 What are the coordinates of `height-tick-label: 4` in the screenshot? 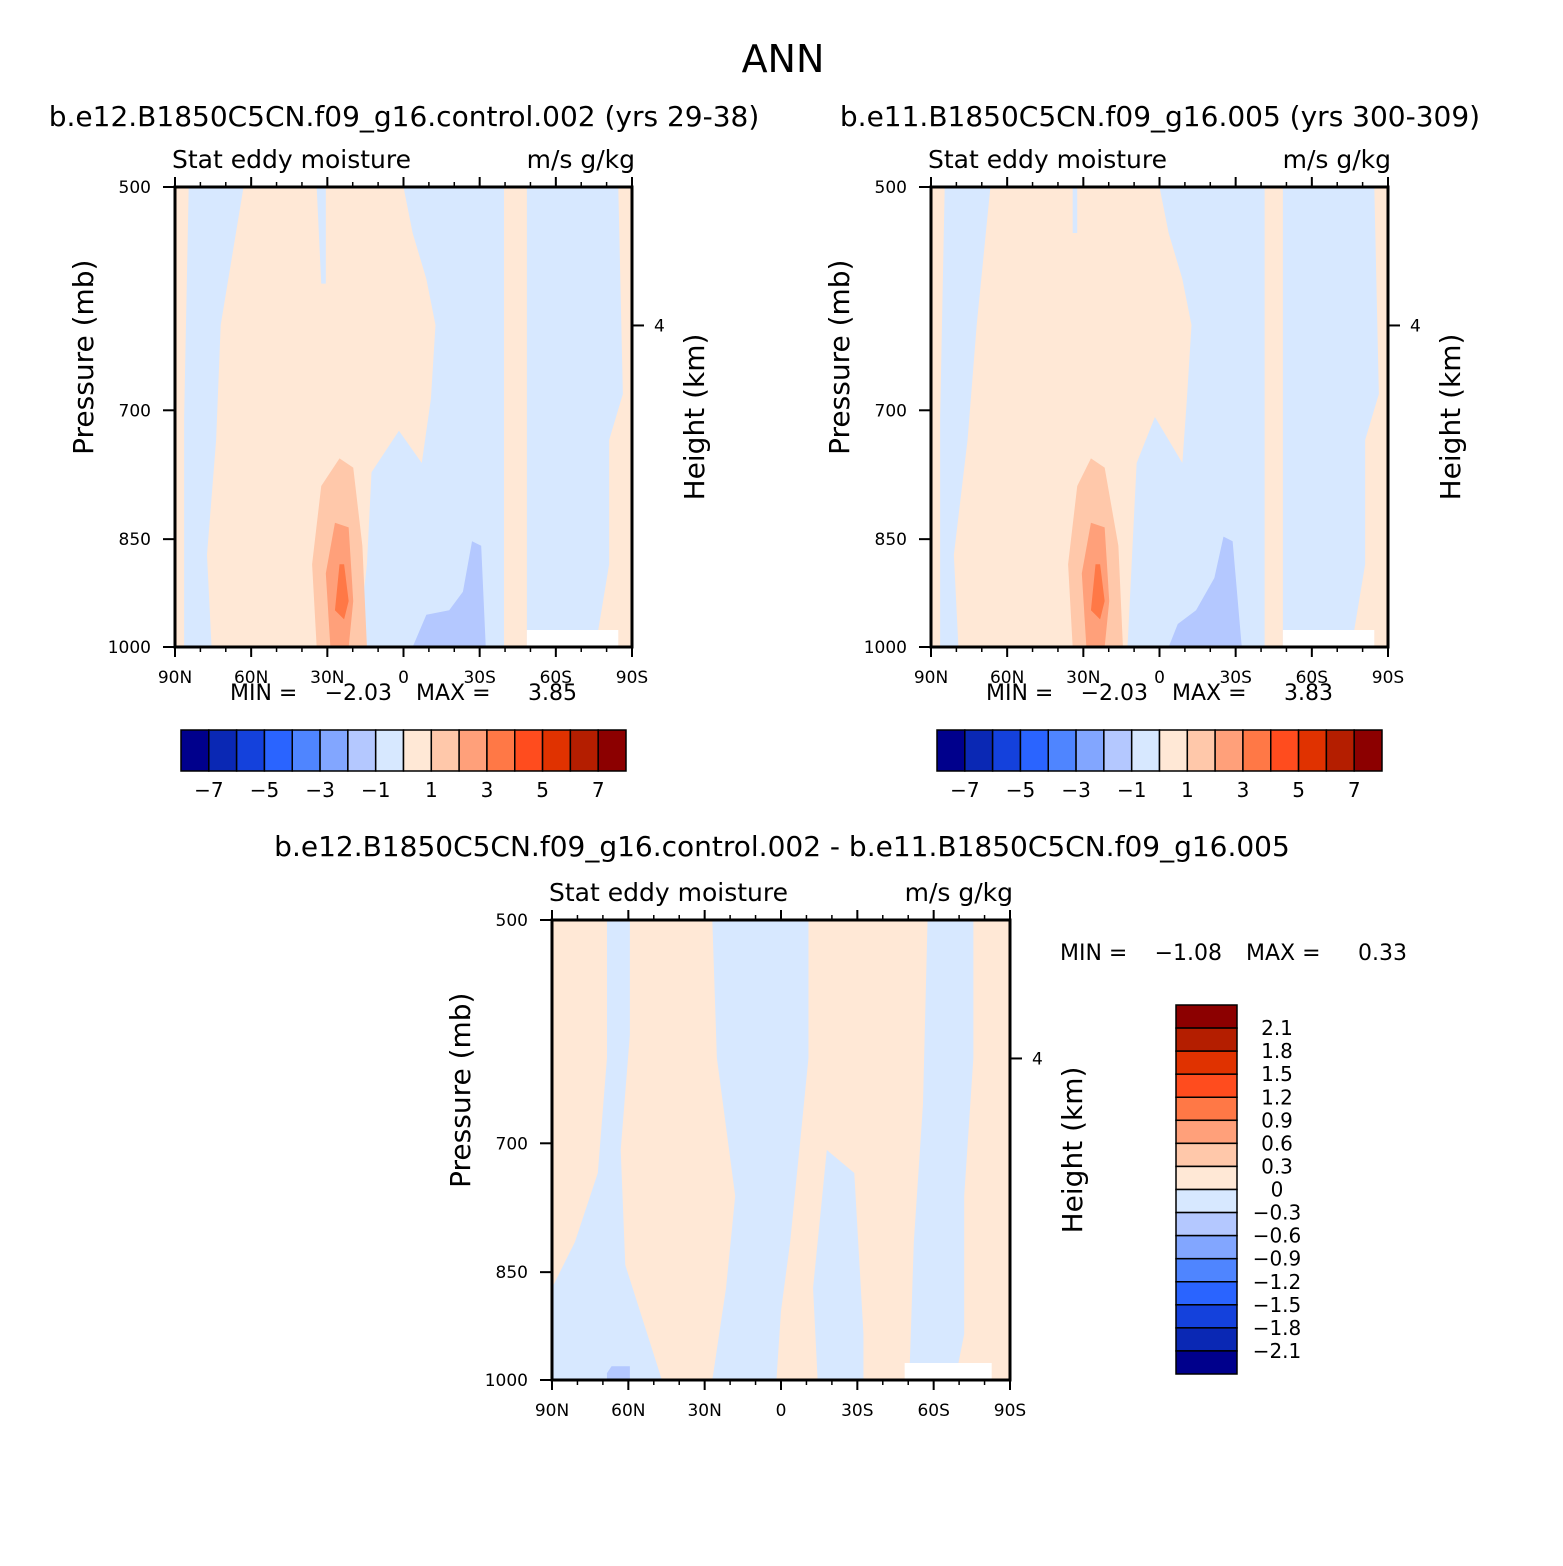 It's located at (1037, 1059).